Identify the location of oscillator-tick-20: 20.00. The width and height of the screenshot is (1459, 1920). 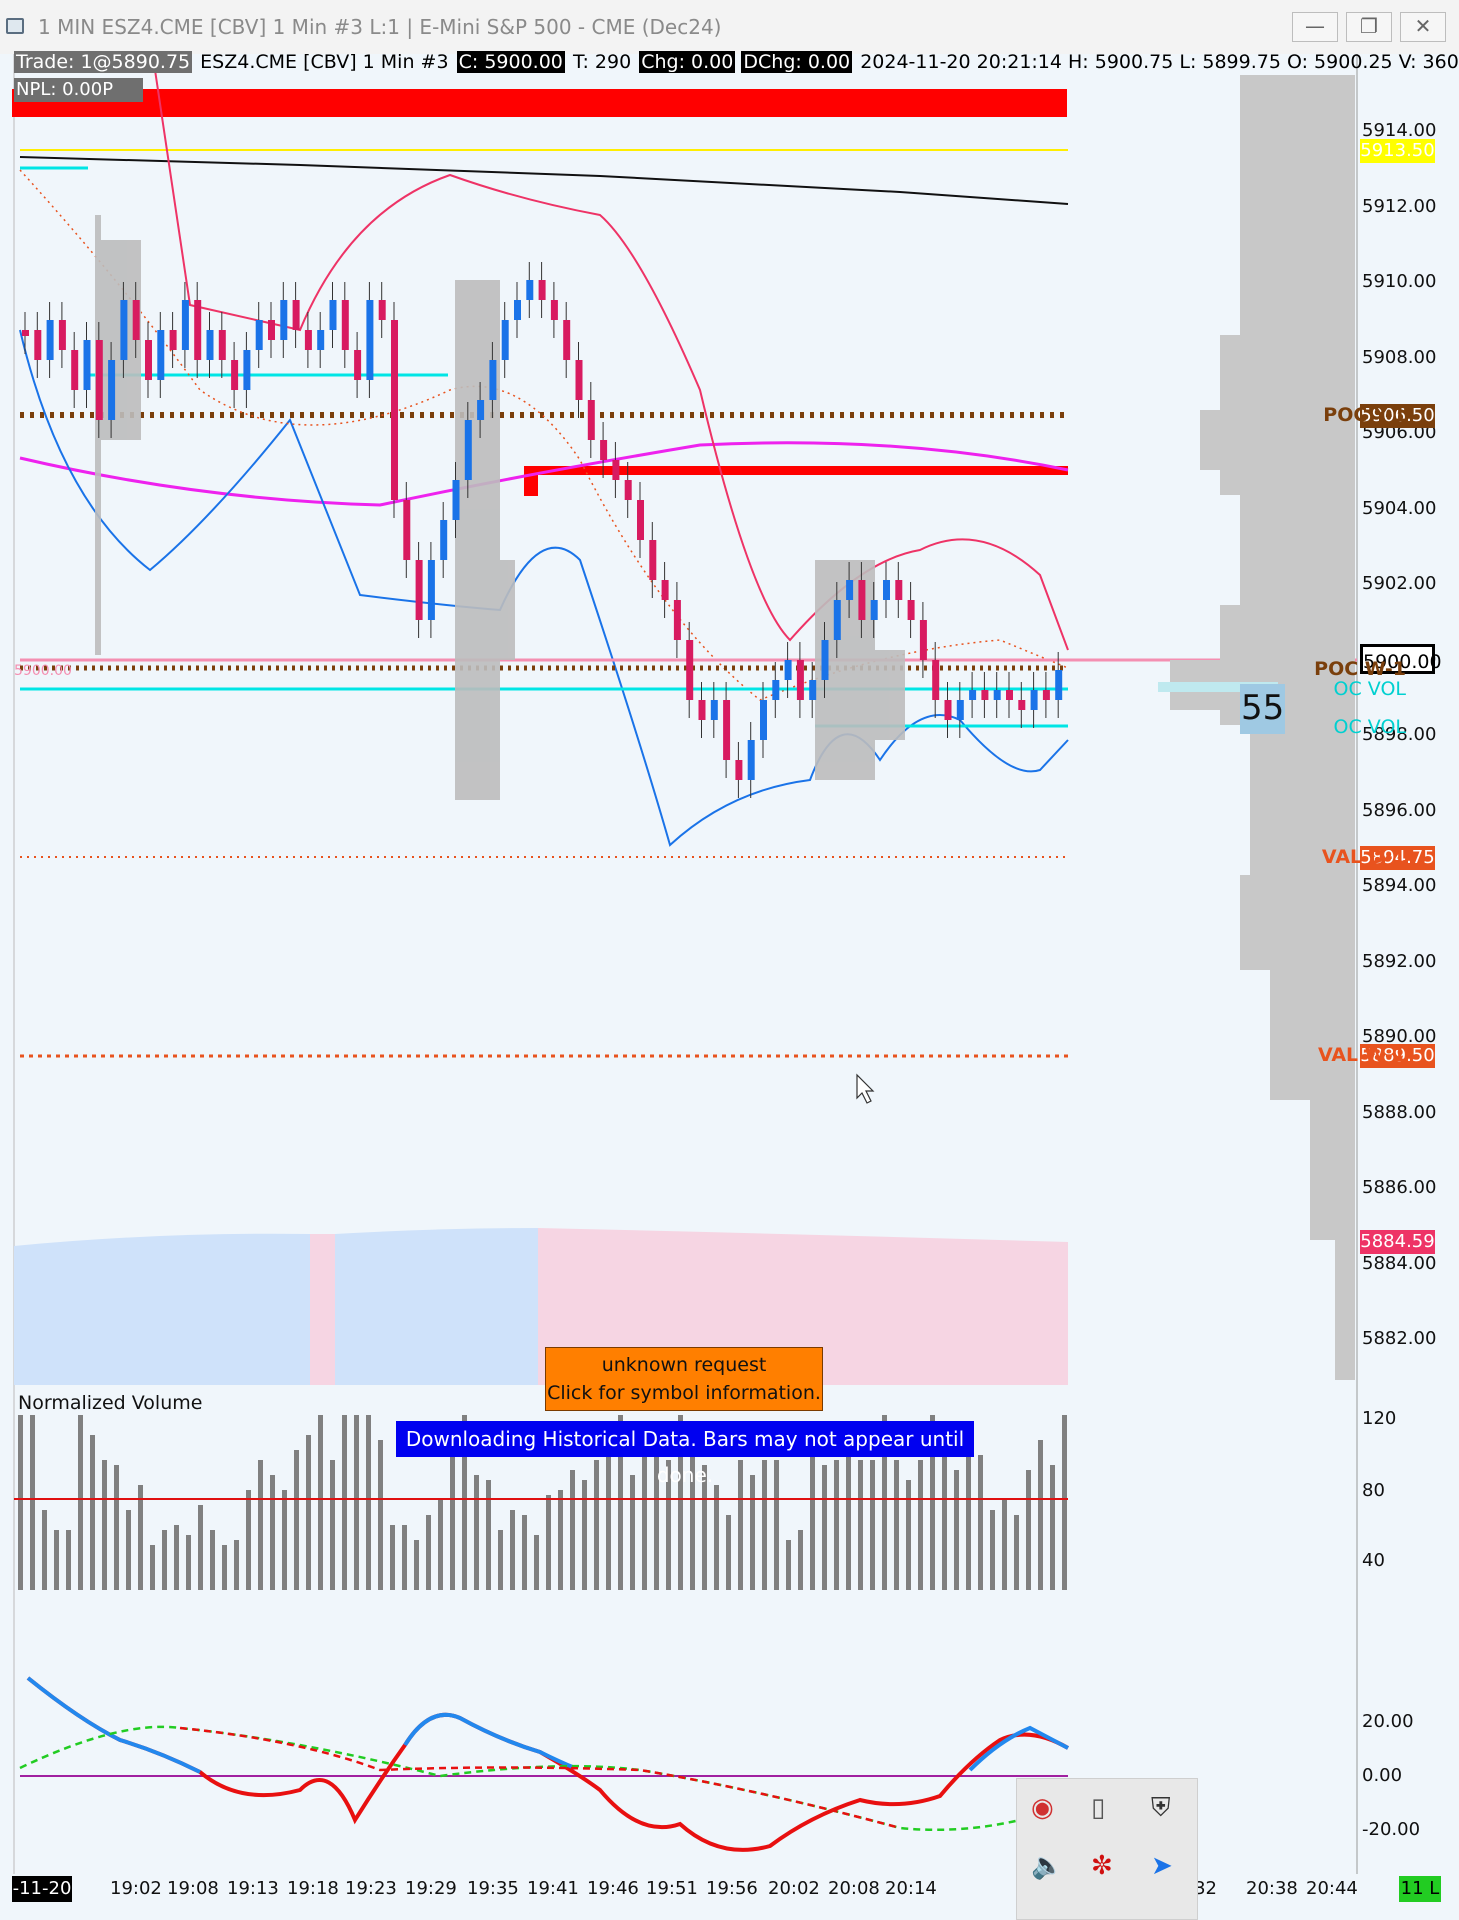
(1388, 1721).